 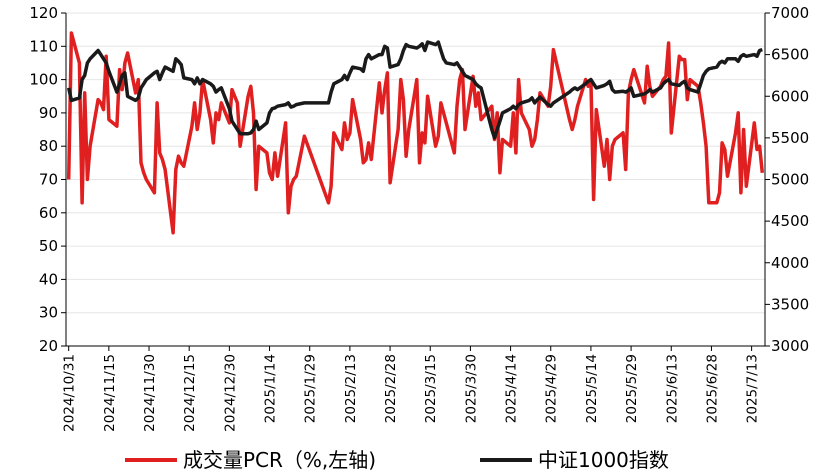 I want to click on x-tick-label: 2025/7/13, so click(x=753, y=388).